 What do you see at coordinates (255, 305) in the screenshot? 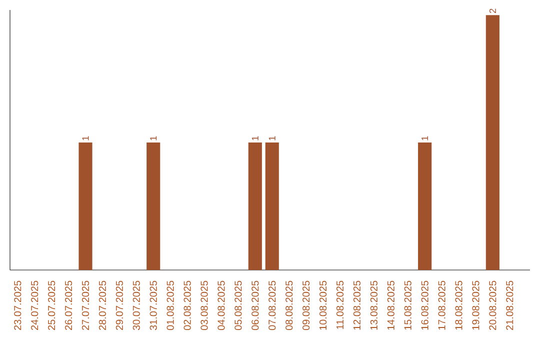
I see `x-tick-label: 06.08.2025` at bounding box center [255, 305].